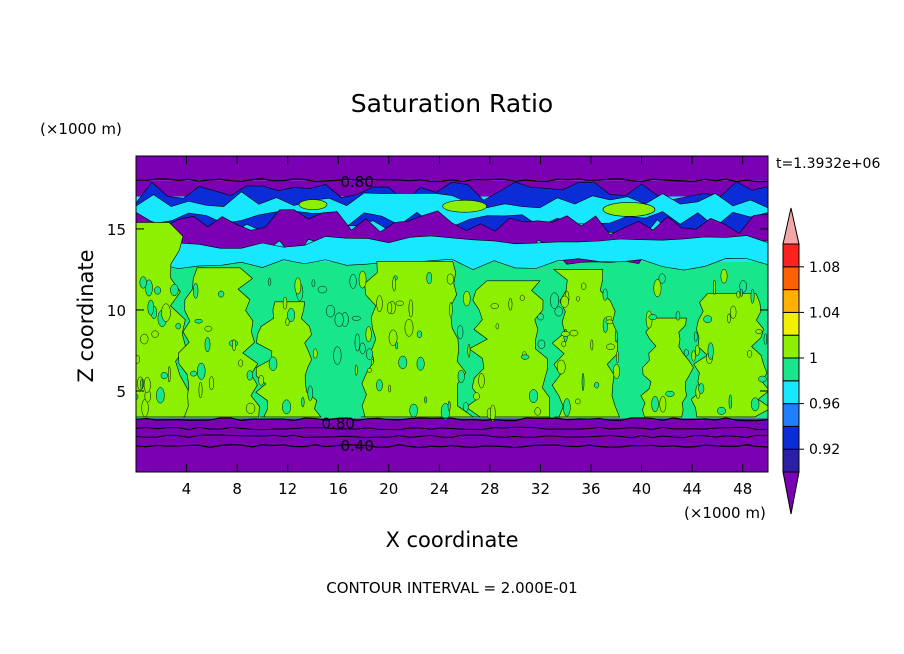 Image resolution: width=904 pixels, height=654 pixels. What do you see at coordinates (725, 513) in the screenshot?
I see `x-unit-label: (×1000 m)` at bounding box center [725, 513].